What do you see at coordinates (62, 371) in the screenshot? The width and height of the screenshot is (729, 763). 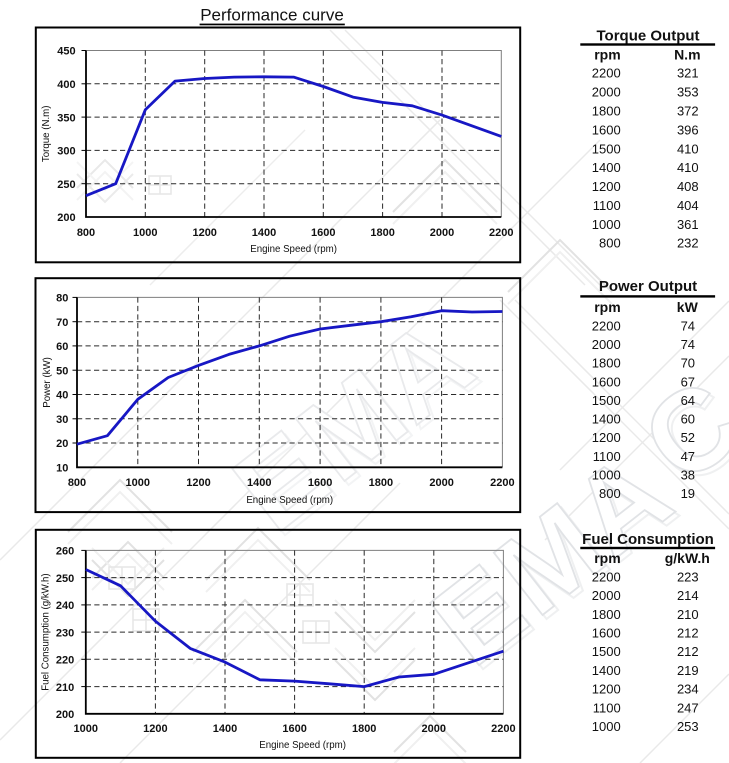 I see `svg-text: 50` at bounding box center [62, 371].